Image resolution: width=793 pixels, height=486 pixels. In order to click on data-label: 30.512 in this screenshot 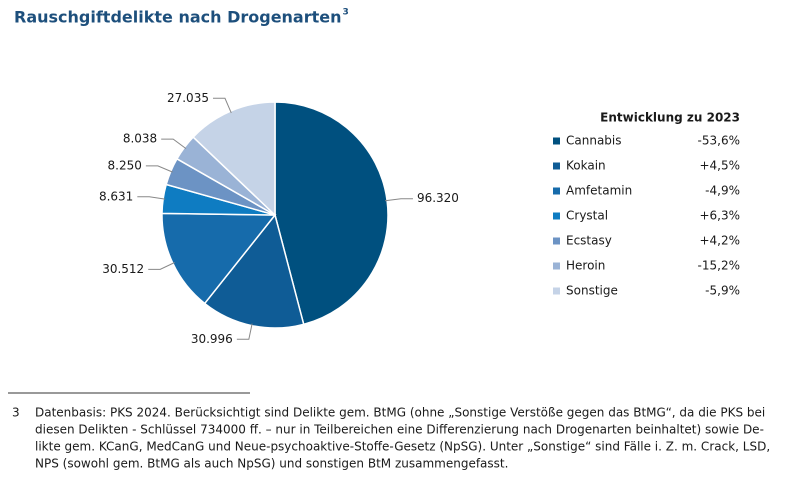, I will do `click(123, 269)`.